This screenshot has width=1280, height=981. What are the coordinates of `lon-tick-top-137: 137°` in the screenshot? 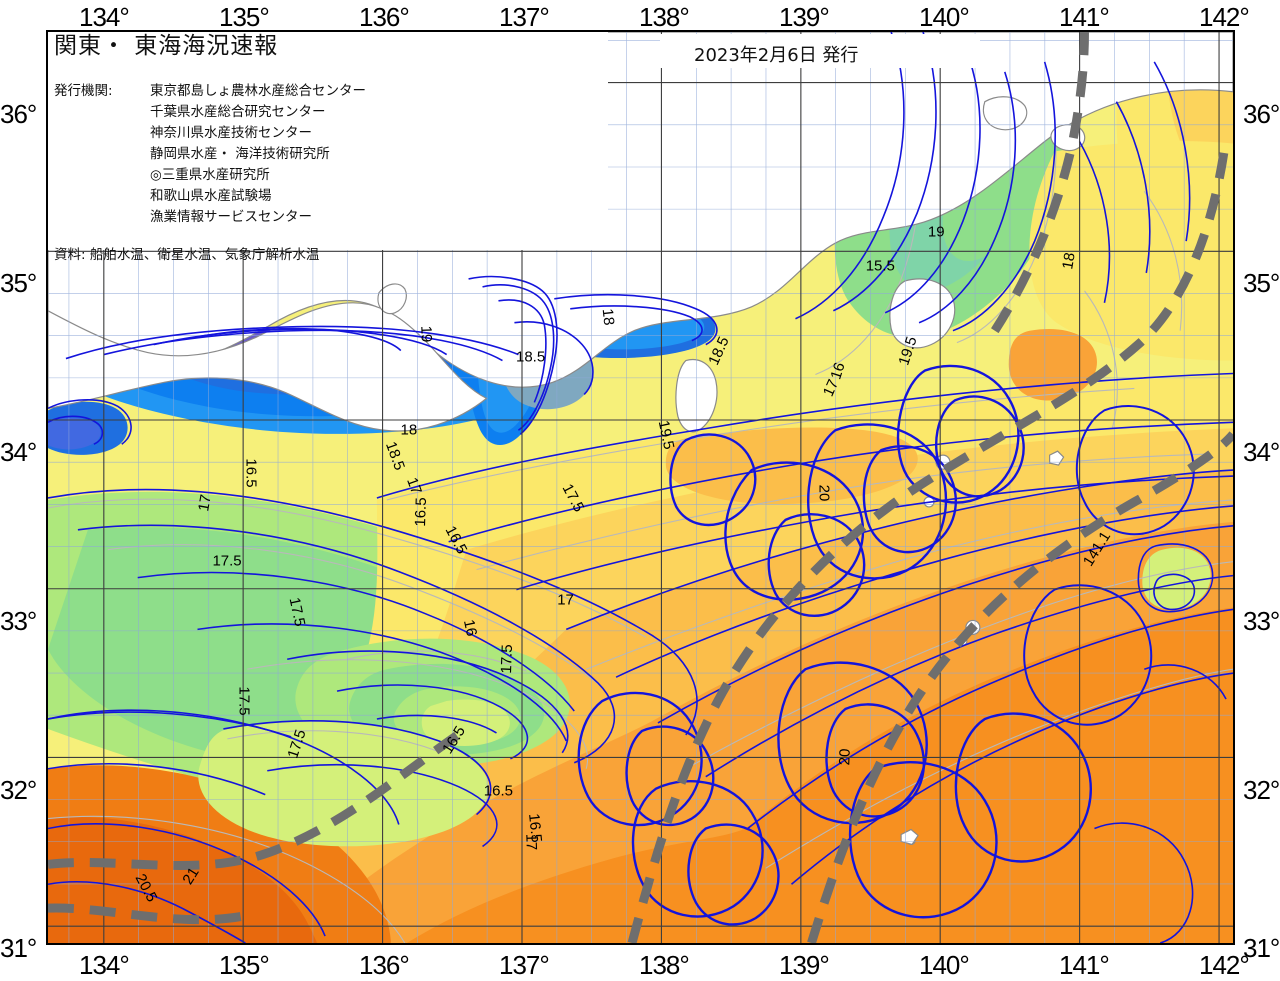 It's located at (524, 17).